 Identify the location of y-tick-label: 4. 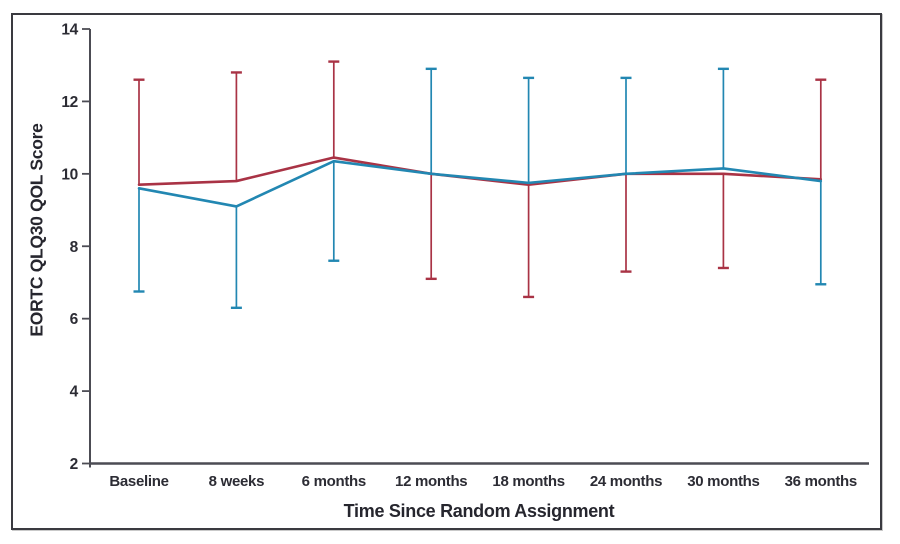
(74, 392).